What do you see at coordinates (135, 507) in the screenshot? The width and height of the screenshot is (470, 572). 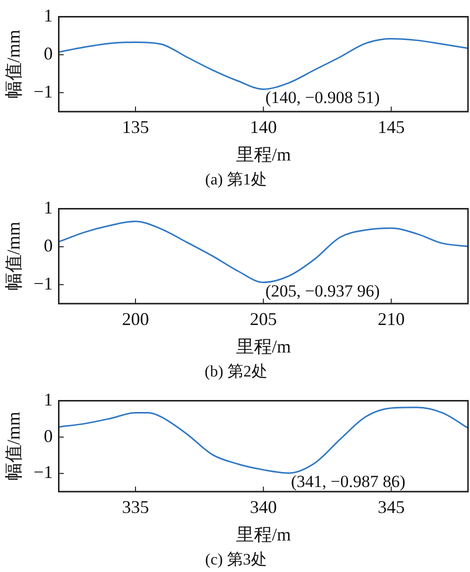 I see `x-tick-label: 335` at bounding box center [135, 507].